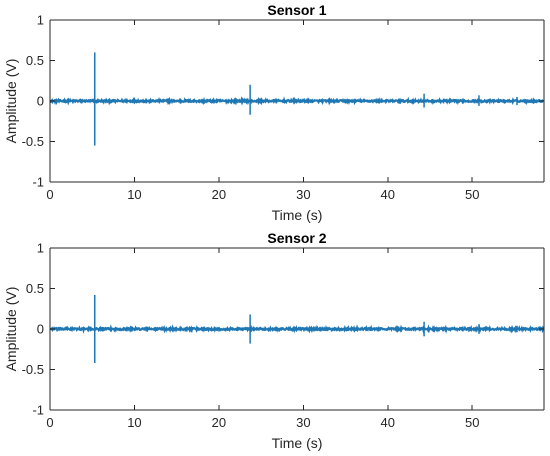  What do you see at coordinates (296, 10) in the screenshot?
I see `chart-title: Sensor 1` at bounding box center [296, 10].